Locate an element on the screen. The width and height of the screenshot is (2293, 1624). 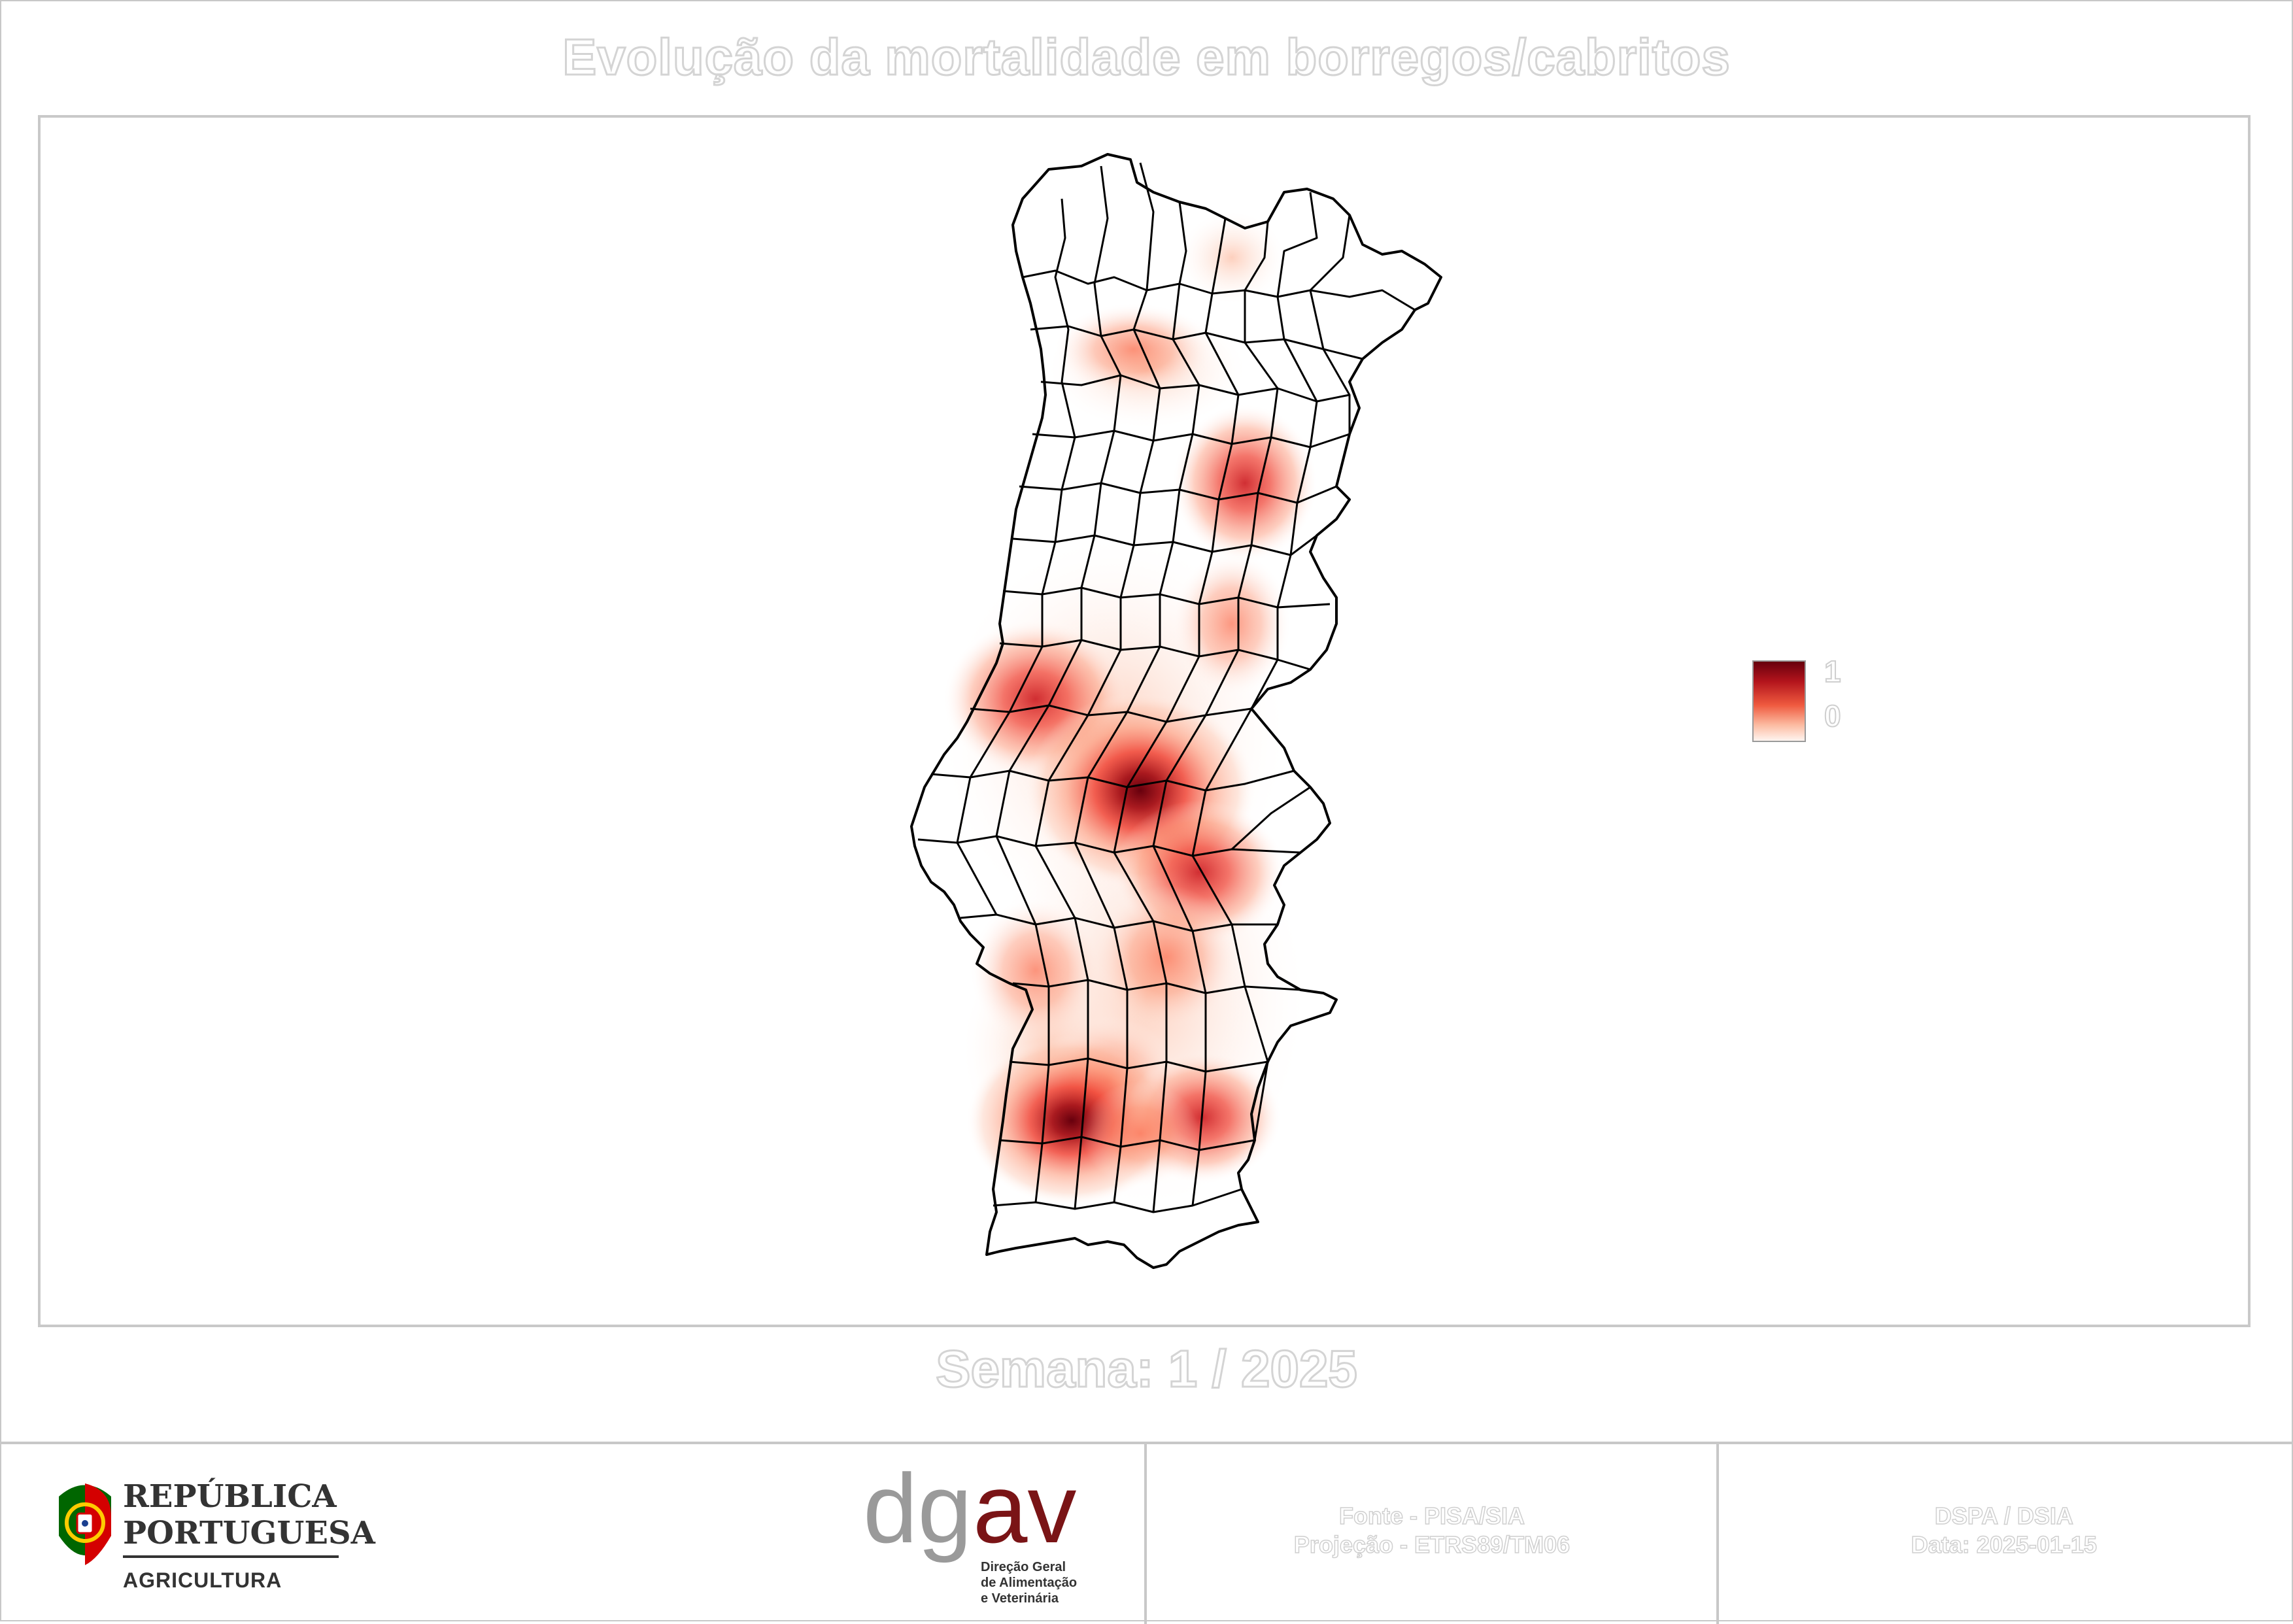
dgav-line1: Direção Geral is located at coordinates (1023, 1567).